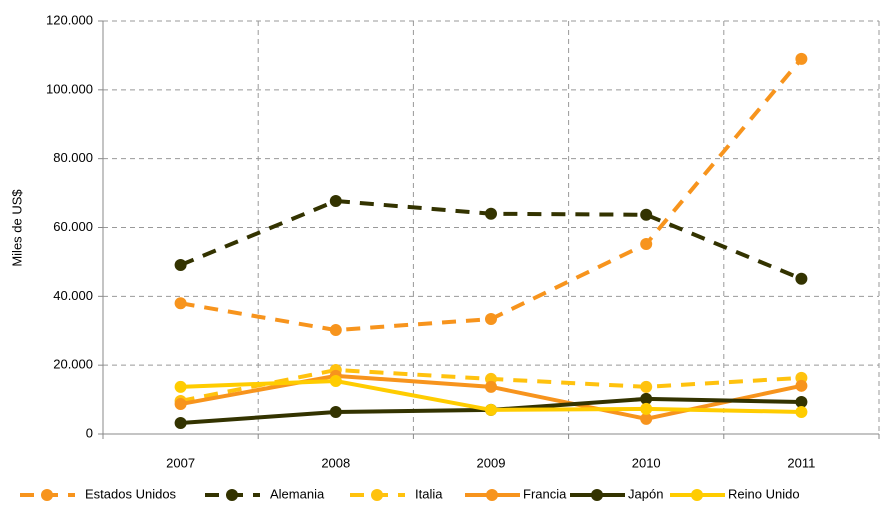 The image size is (880, 506). Describe the element at coordinates (801, 462) in the screenshot. I see `x-tick-label: 2011` at that location.